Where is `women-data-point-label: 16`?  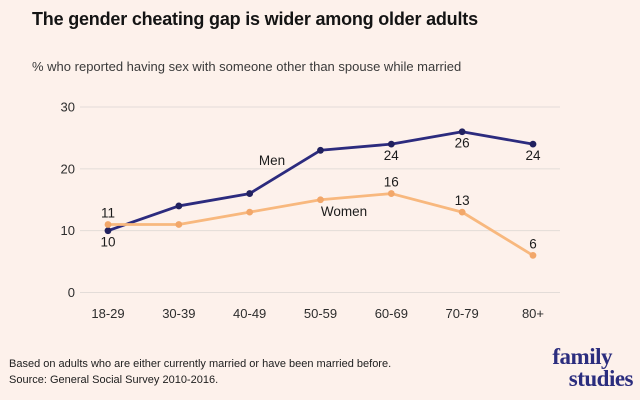
women-data-point-label: 16 is located at coordinates (391, 182).